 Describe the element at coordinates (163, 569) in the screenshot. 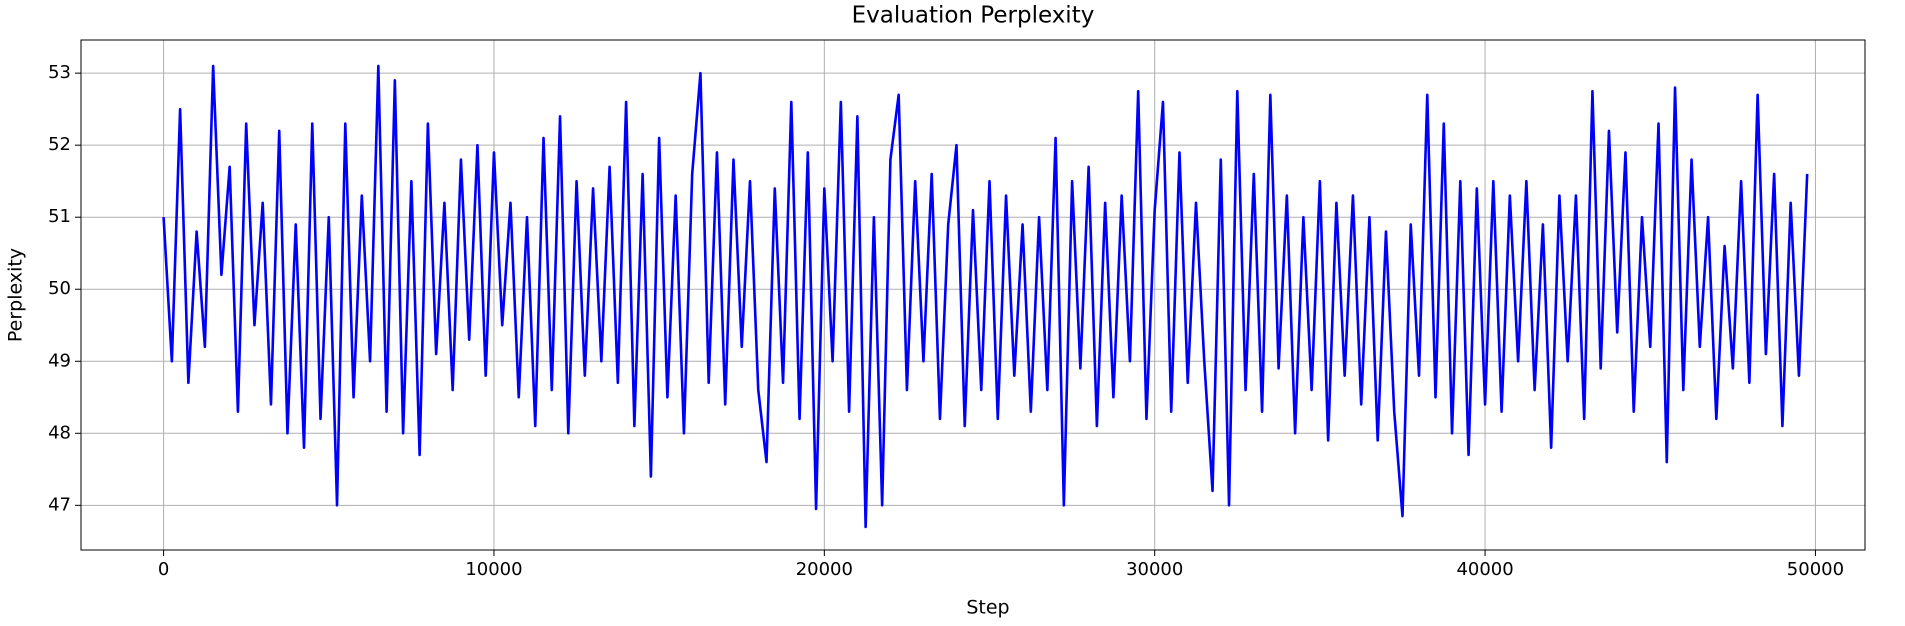

I see `x-tick-label: 0` at that location.